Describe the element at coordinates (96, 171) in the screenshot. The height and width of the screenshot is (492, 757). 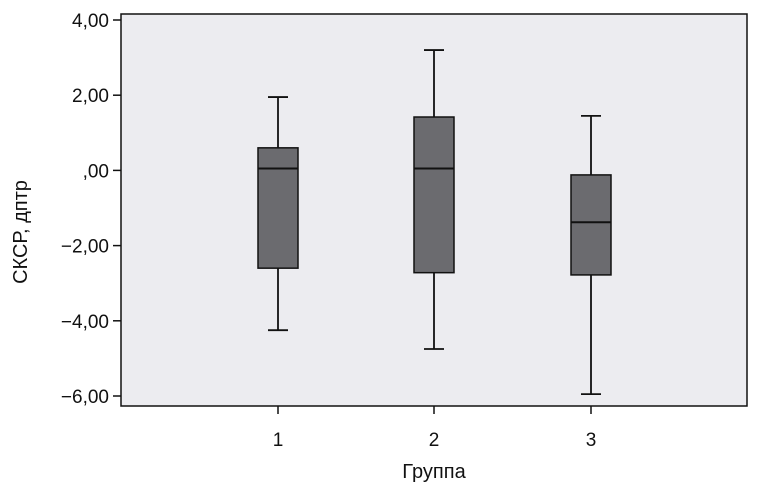
I see `y-tick-label: ,00` at that location.